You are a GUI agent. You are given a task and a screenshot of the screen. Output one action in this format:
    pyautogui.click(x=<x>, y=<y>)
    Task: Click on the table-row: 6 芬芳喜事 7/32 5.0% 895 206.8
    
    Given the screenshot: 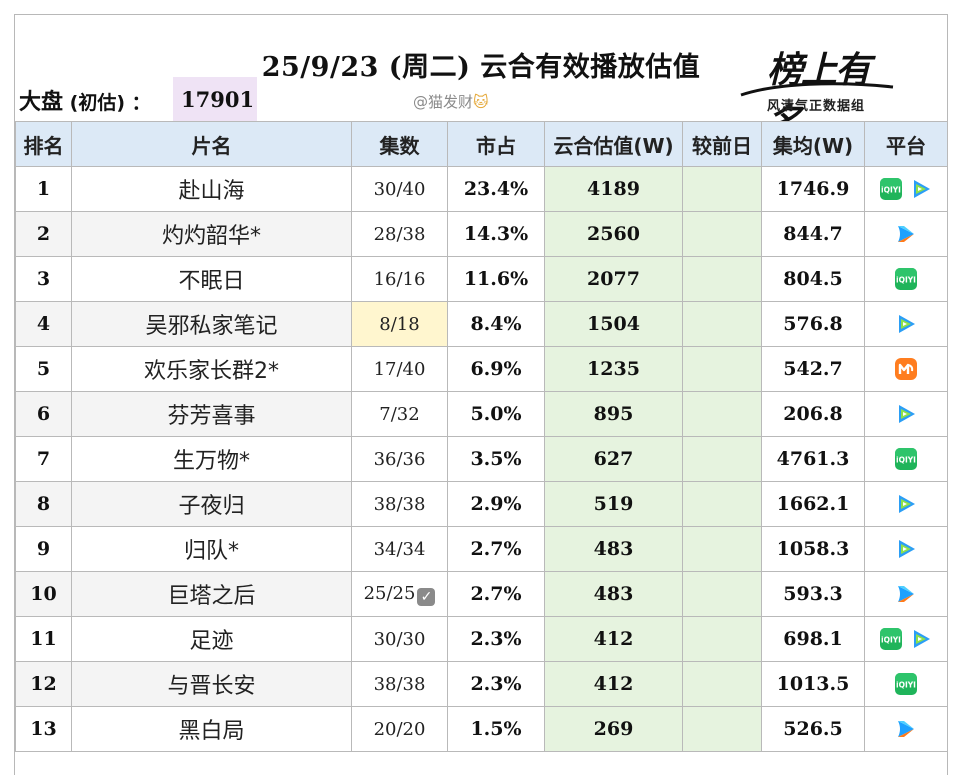 What is the action you would take?
    pyautogui.click(x=481, y=414)
    